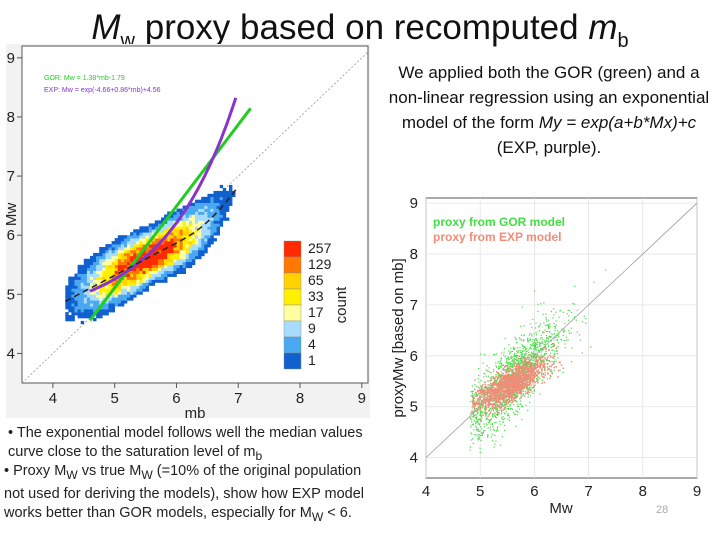 Image resolution: width=720 pixels, height=540 pixels. I want to click on x-tick-label: 6, so click(534, 491).